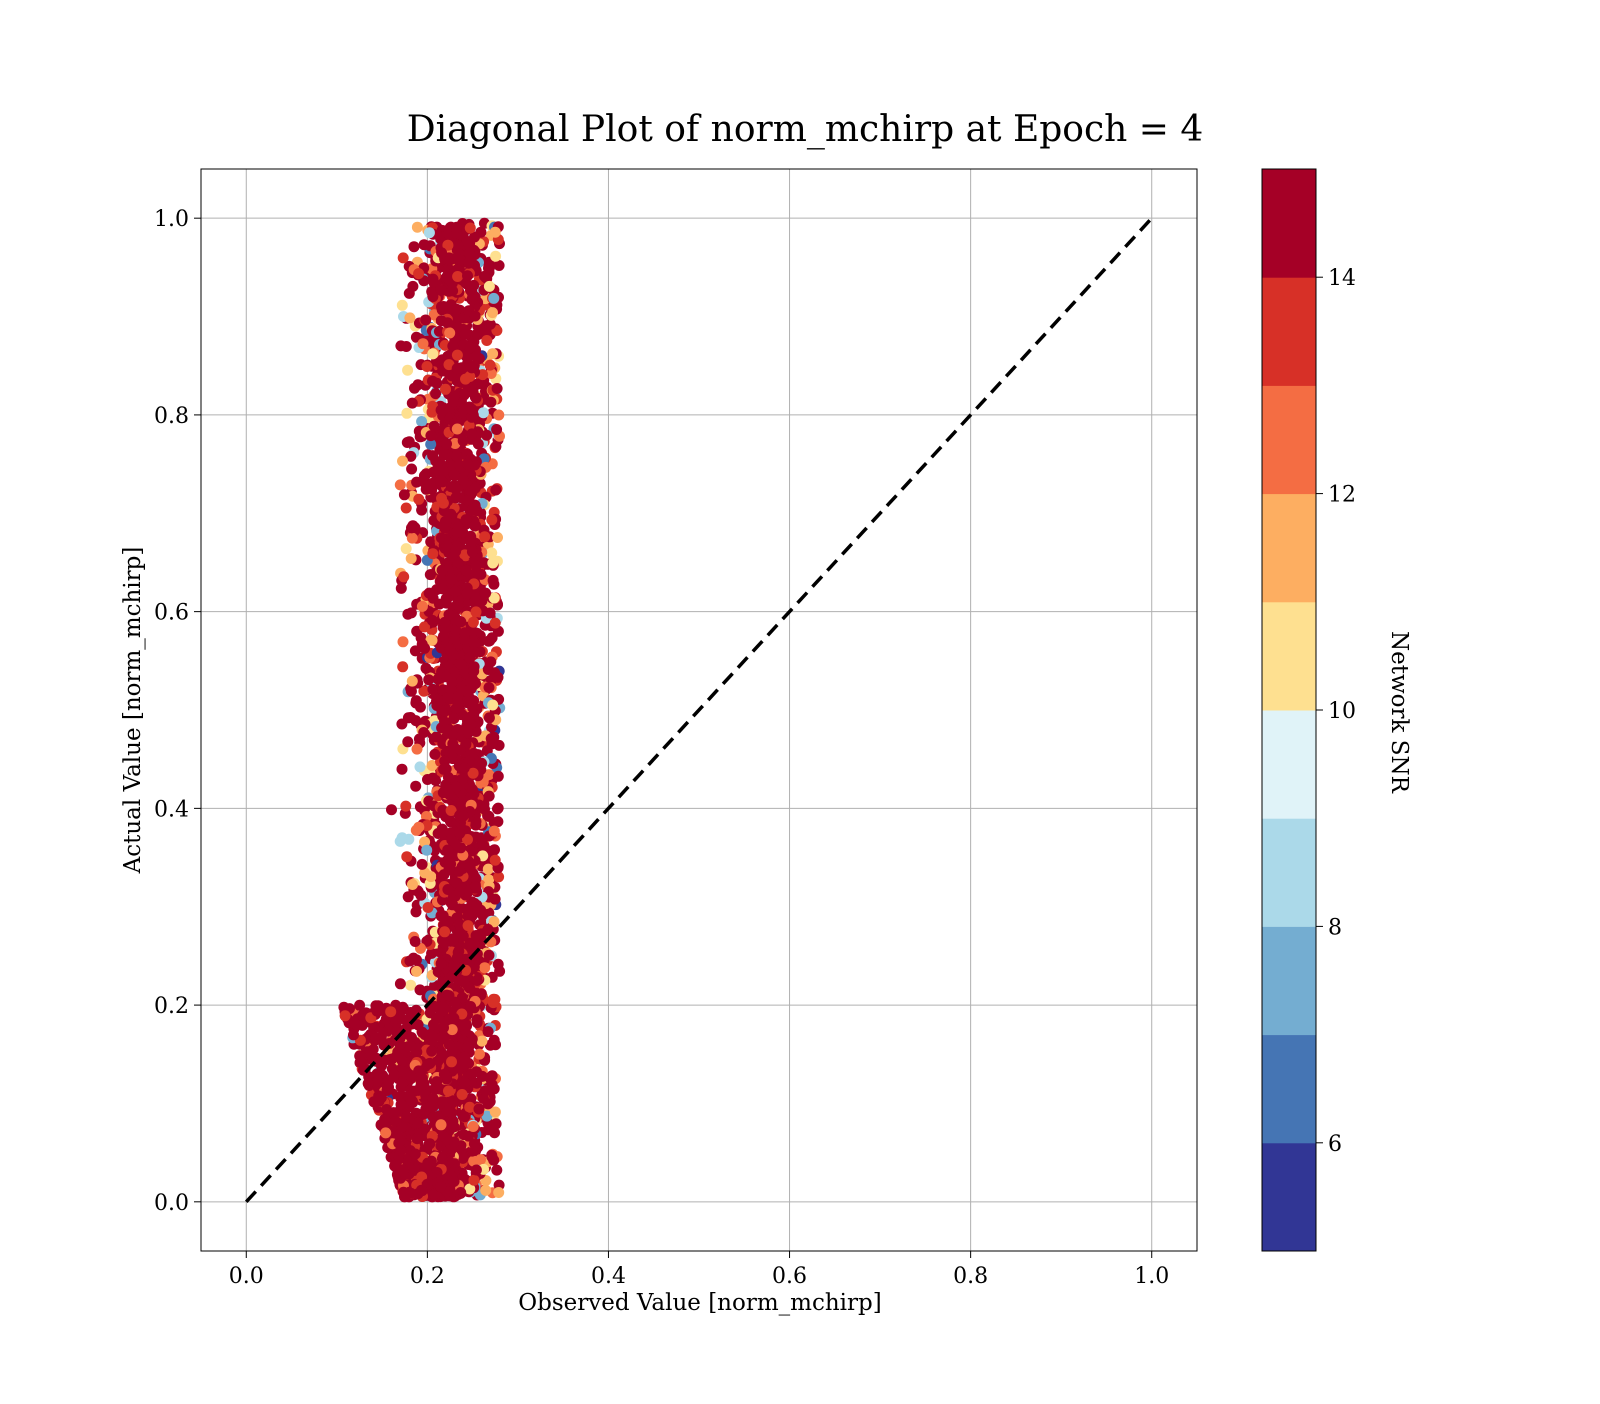 The image size is (1600, 1404). I want to click on x-tick-label-0: 0.0, so click(246, 1276).